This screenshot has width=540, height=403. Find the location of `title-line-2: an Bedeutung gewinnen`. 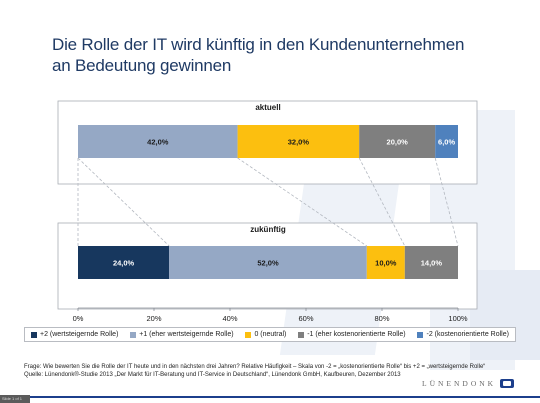

title-line-2: an Bedeutung gewinnen is located at coordinates (142, 65).